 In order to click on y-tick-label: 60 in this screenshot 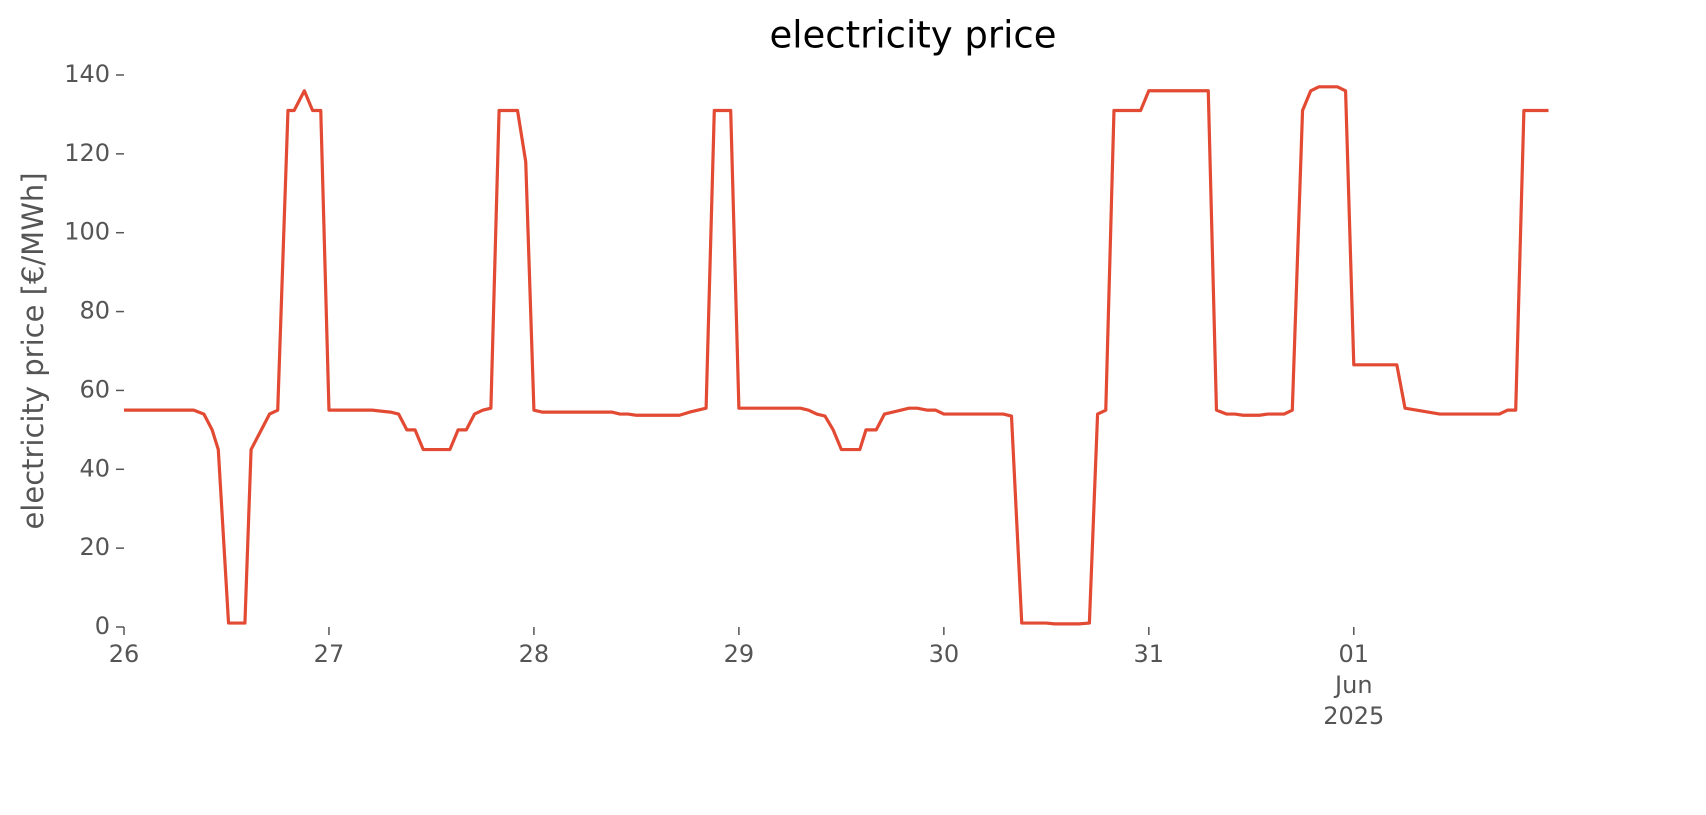, I will do `click(94, 389)`.